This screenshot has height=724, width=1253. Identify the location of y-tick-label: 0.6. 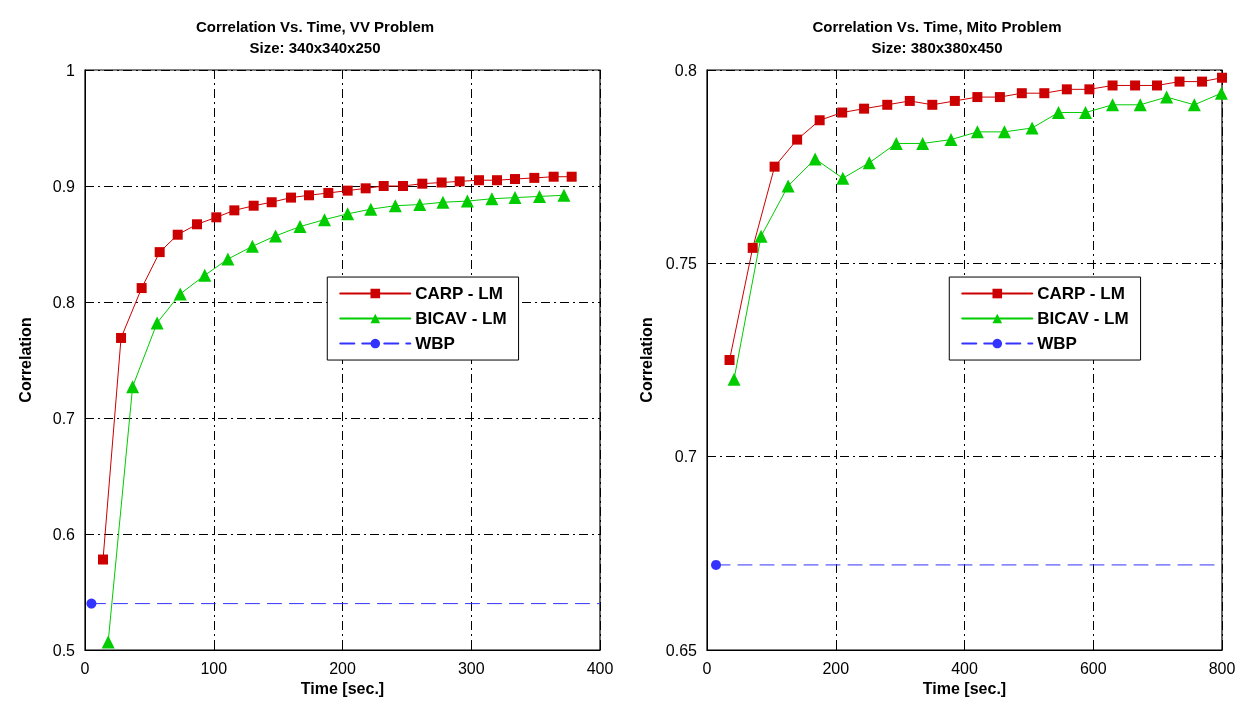
(64, 534).